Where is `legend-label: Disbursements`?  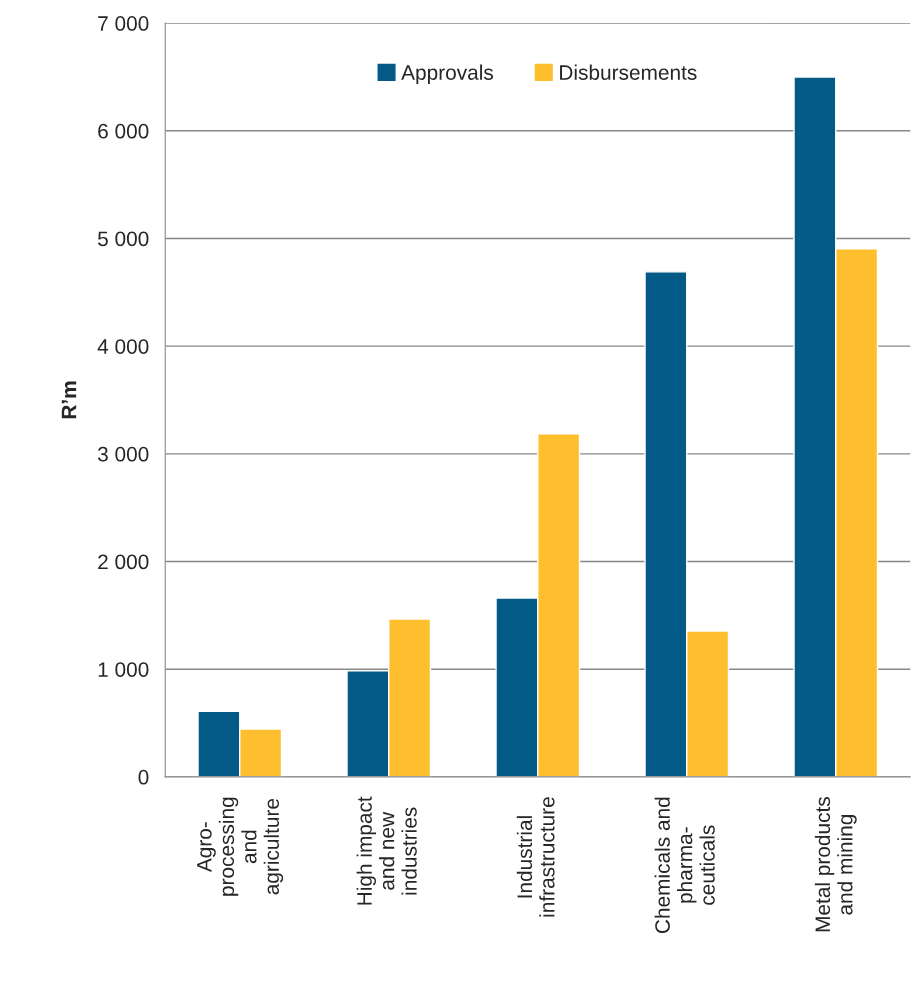
legend-label: Disbursements is located at coordinates (628, 72).